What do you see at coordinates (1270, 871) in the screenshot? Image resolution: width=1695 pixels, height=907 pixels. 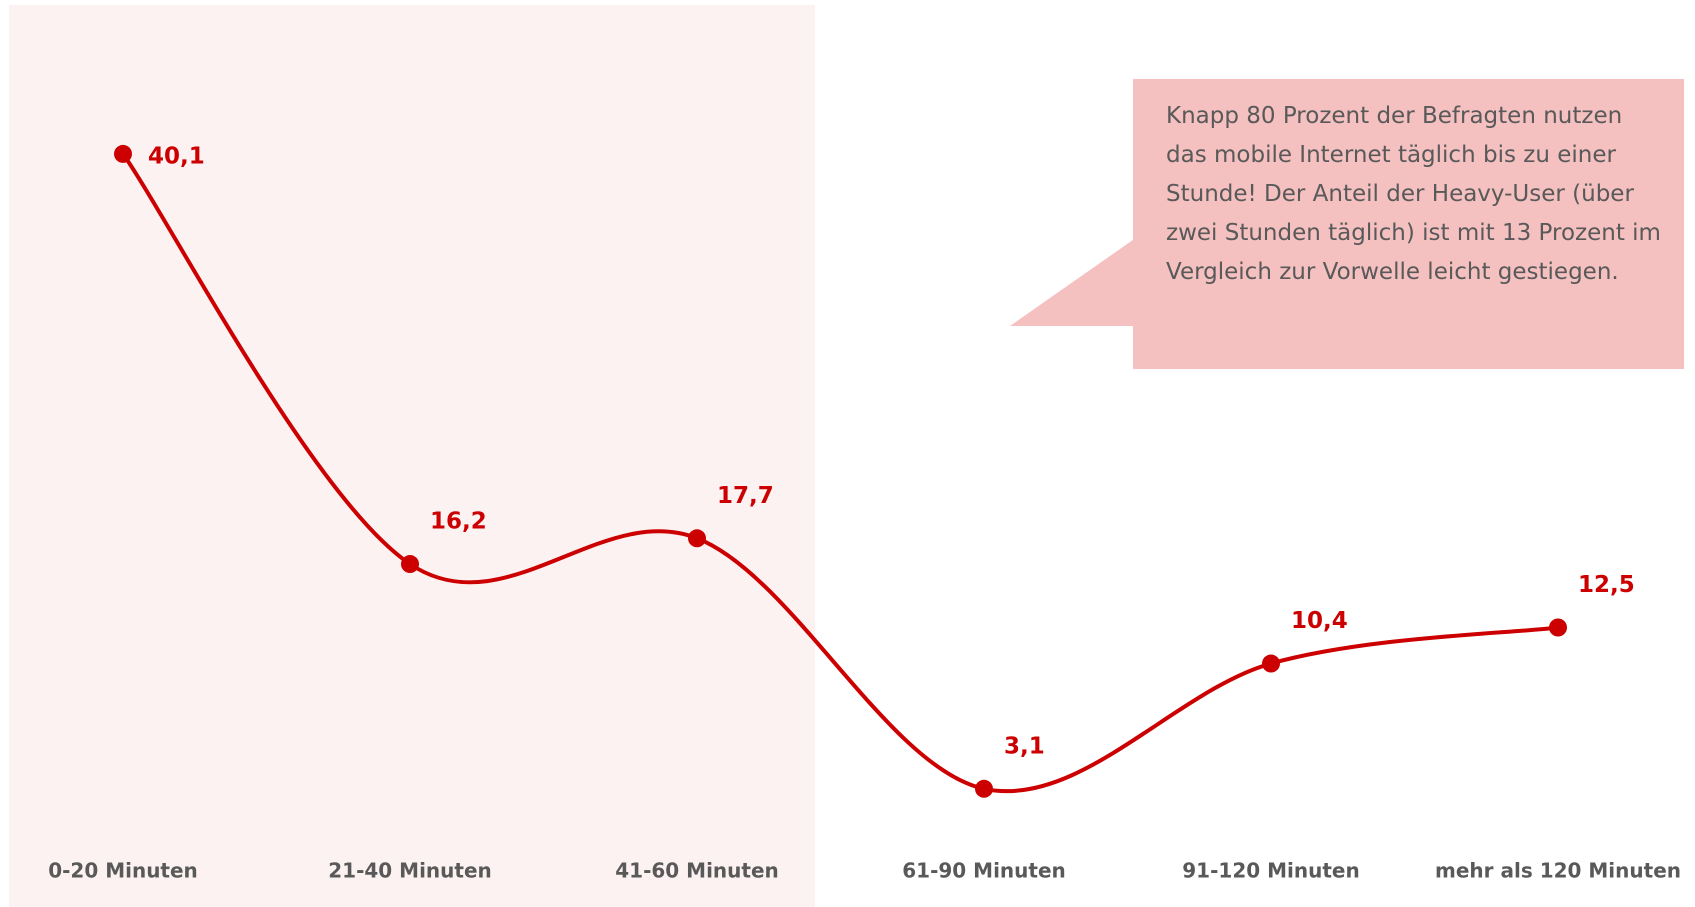 I see `x-tick-label: 91-120 Minuten` at bounding box center [1270, 871].